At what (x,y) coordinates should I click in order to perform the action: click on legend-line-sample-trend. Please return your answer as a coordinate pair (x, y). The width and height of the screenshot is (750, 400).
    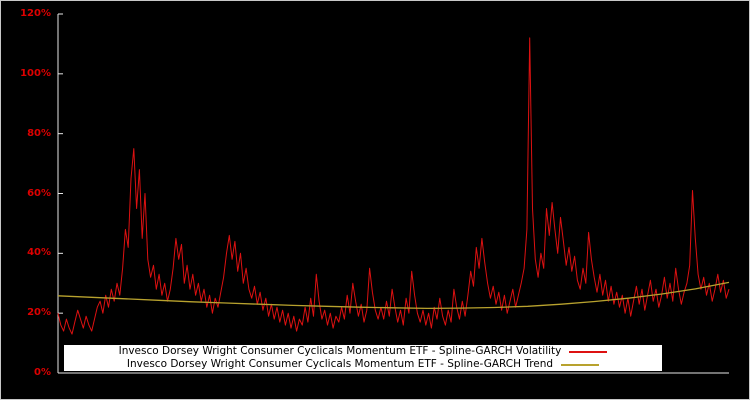
    Looking at the image, I should click on (580, 364).